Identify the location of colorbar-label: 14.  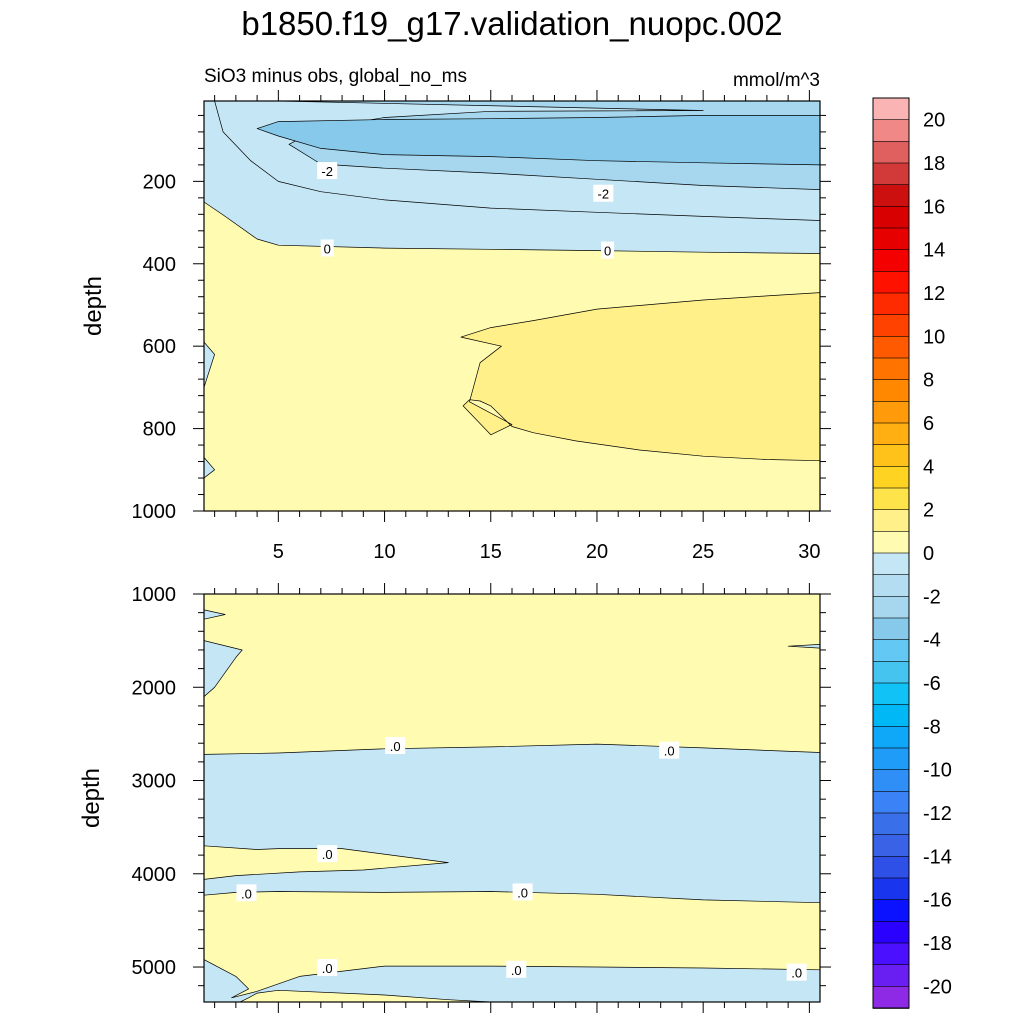
(934, 251).